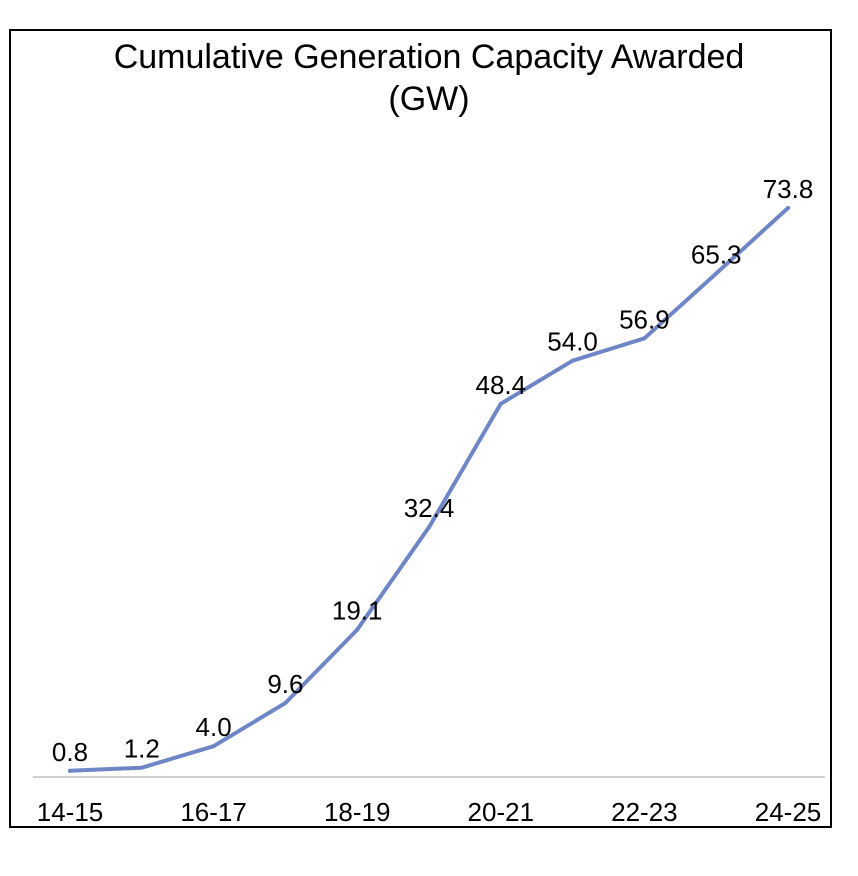  What do you see at coordinates (644, 812) in the screenshot?
I see `x-tick-label: 22-23` at bounding box center [644, 812].